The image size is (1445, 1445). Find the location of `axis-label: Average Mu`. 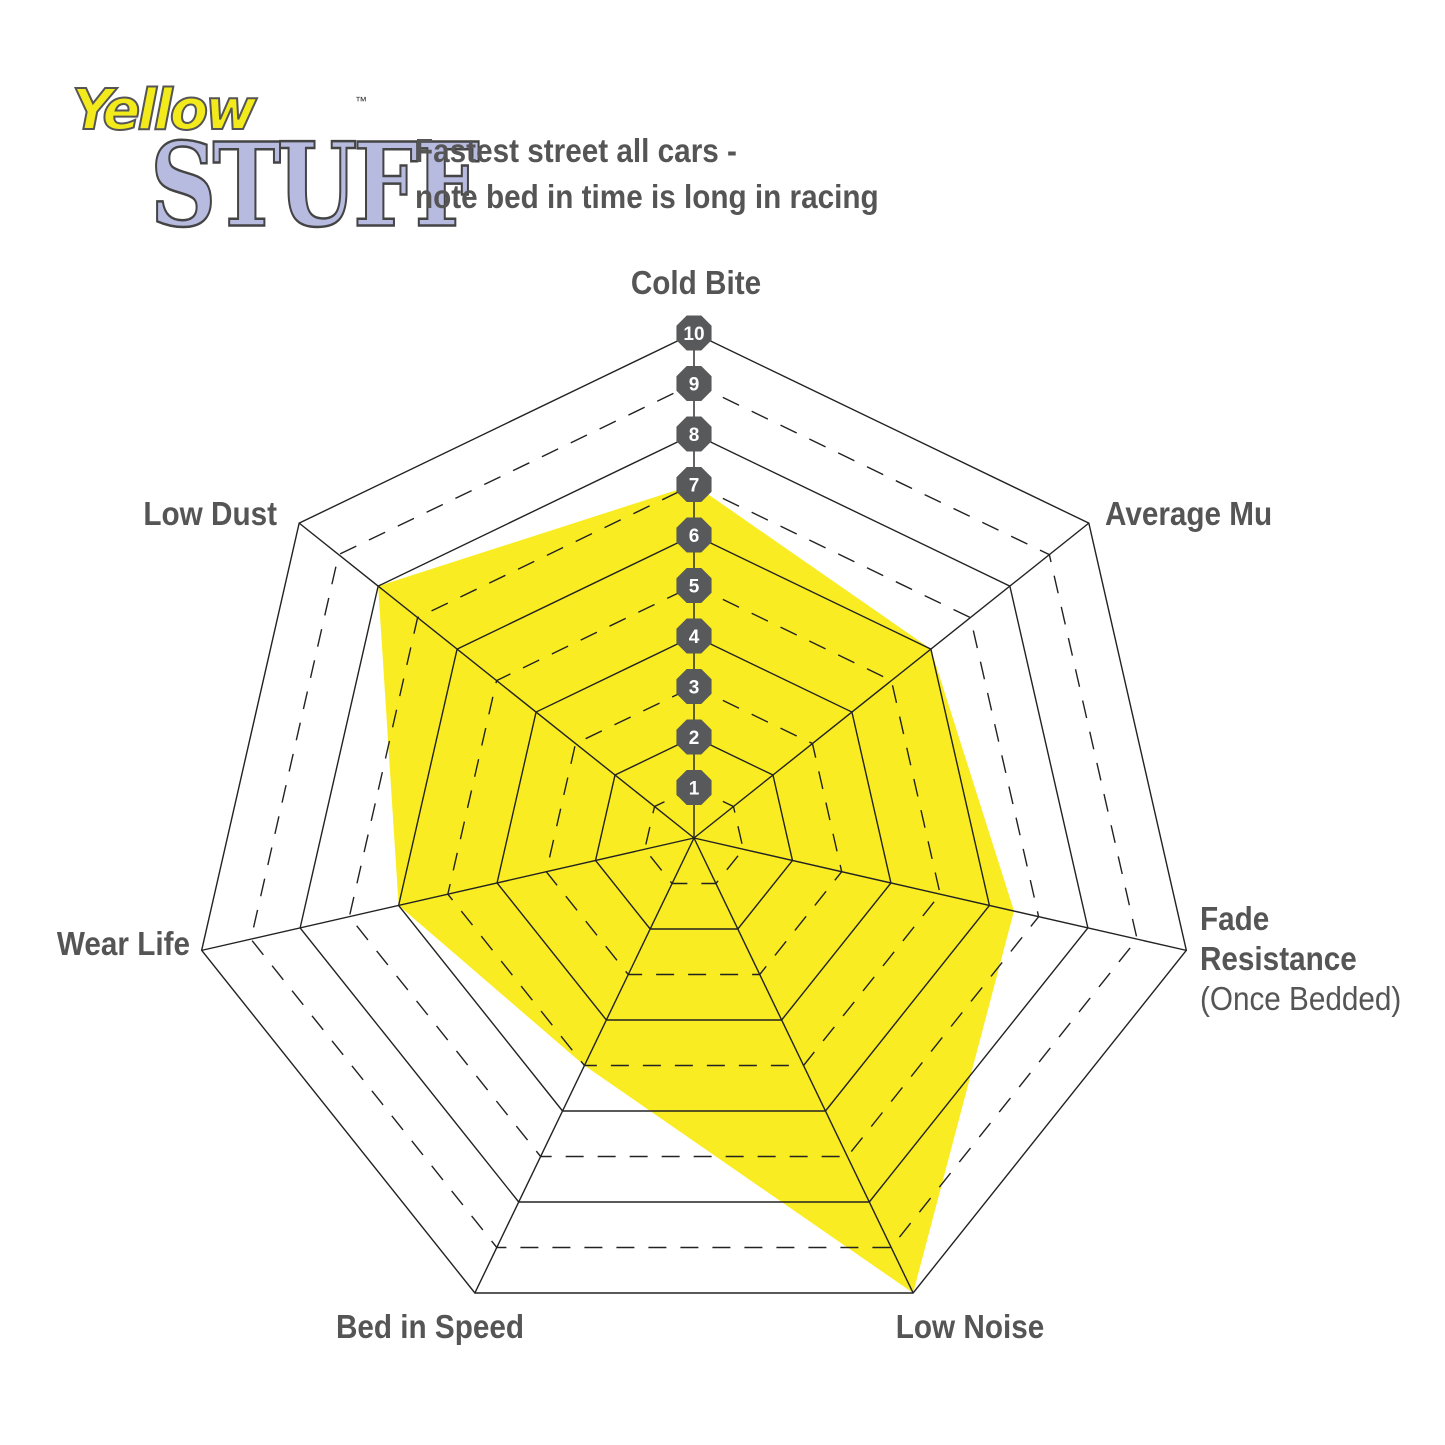

axis-label: Average Mu is located at coordinates (1188, 514).